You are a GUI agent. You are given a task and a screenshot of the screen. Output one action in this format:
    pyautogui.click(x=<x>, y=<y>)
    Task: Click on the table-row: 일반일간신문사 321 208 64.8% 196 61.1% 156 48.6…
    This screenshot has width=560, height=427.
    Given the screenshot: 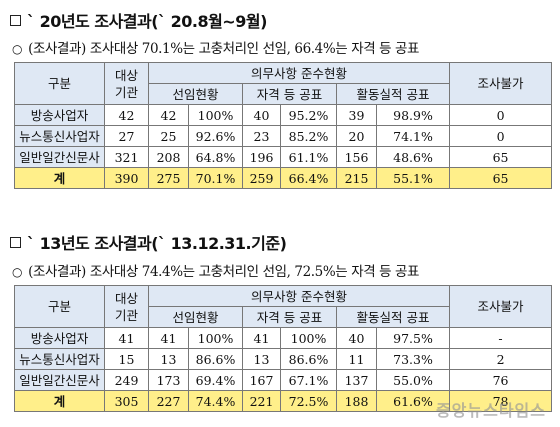 What is the action you would take?
    pyautogui.click(x=283, y=157)
    